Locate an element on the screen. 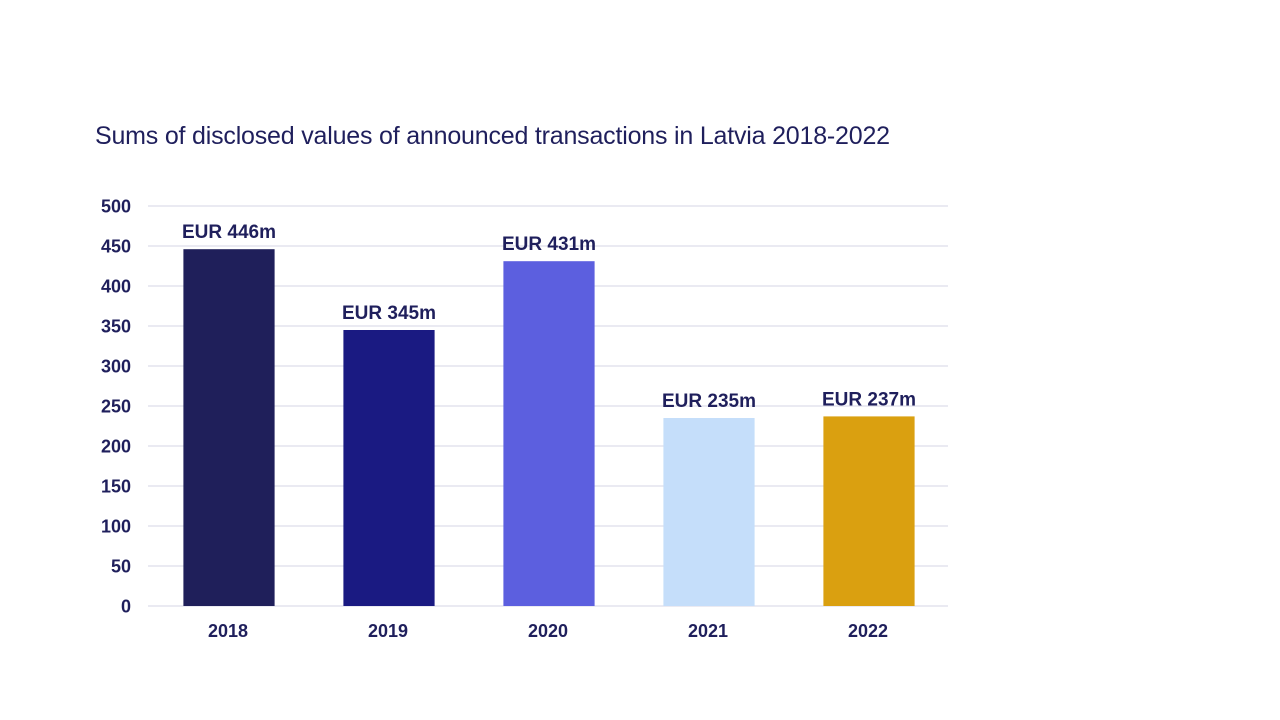 Image resolution: width=1280 pixels, height=720 pixels. y-tick-label: 450 is located at coordinates (116, 247).